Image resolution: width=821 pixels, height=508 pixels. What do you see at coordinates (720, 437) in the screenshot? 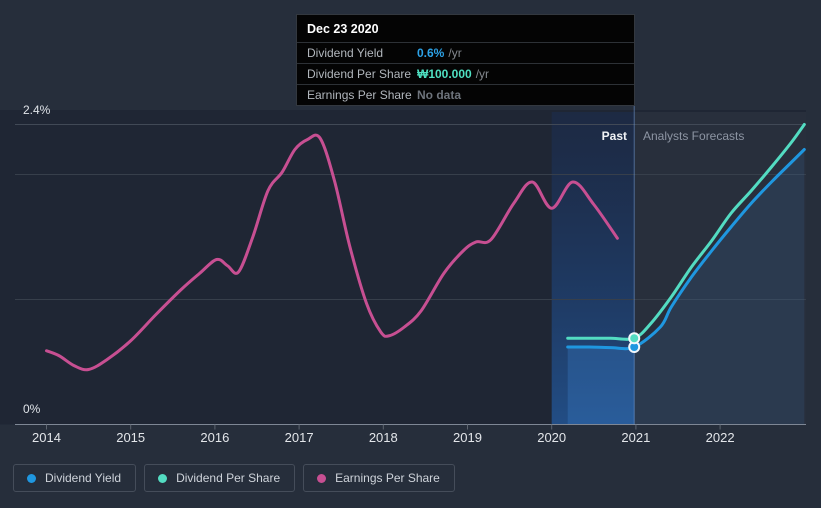
I see `x-tick-label-2022: 2022` at bounding box center [720, 437].